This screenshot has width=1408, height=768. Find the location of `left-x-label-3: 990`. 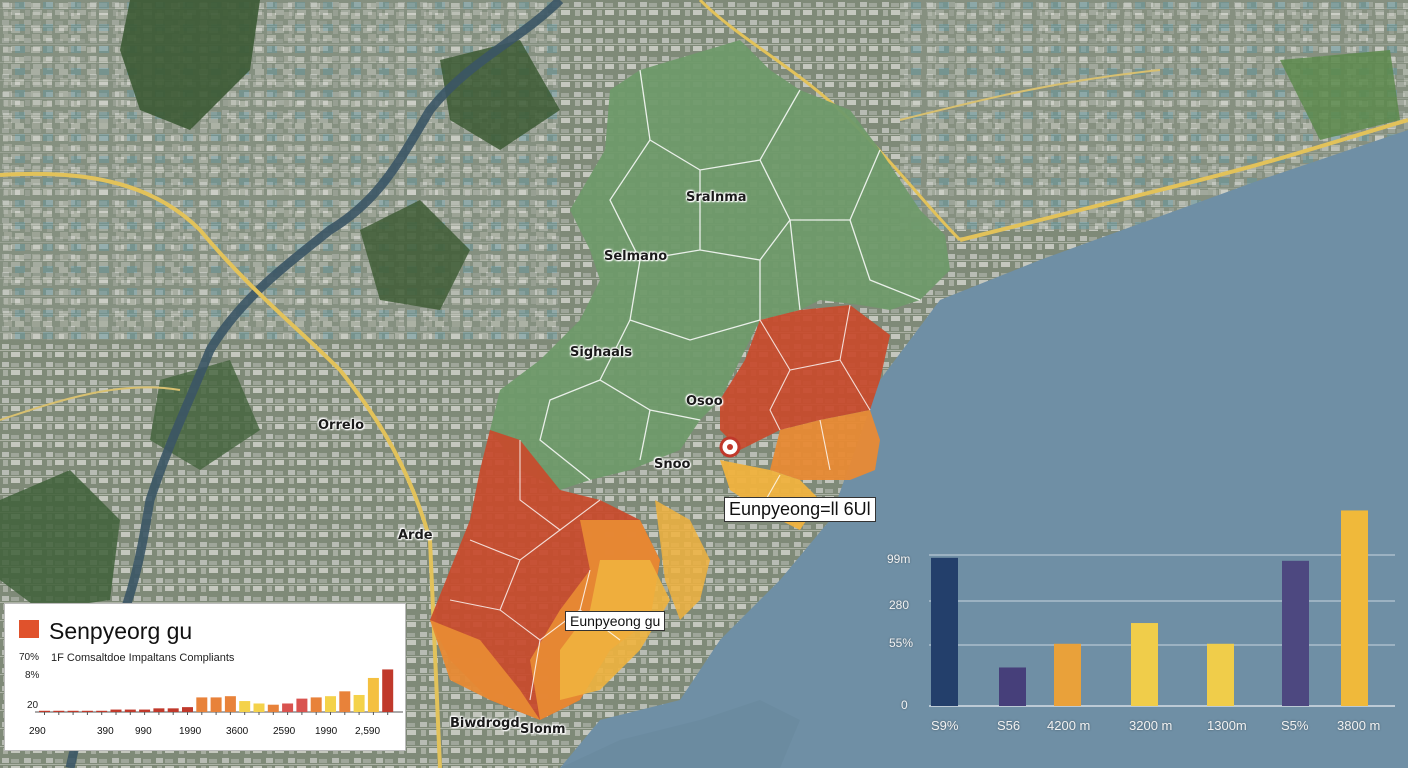

left-x-label-3: 990 is located at coordinates (143, 731).